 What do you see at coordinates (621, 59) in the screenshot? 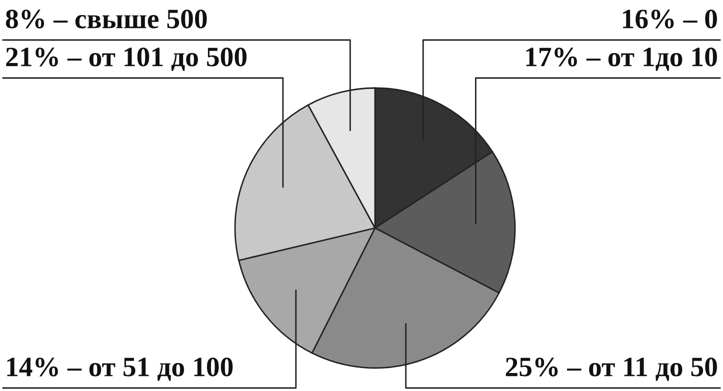
I see `slice-label: 17% – от 1до 10` at bounding box center [621, 59].